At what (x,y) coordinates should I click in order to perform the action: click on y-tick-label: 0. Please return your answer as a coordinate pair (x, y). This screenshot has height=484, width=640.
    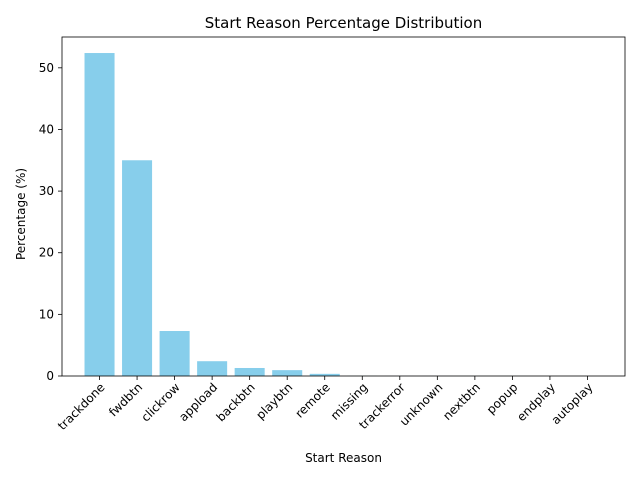
    Looking at the image, I should click on (50, 376).